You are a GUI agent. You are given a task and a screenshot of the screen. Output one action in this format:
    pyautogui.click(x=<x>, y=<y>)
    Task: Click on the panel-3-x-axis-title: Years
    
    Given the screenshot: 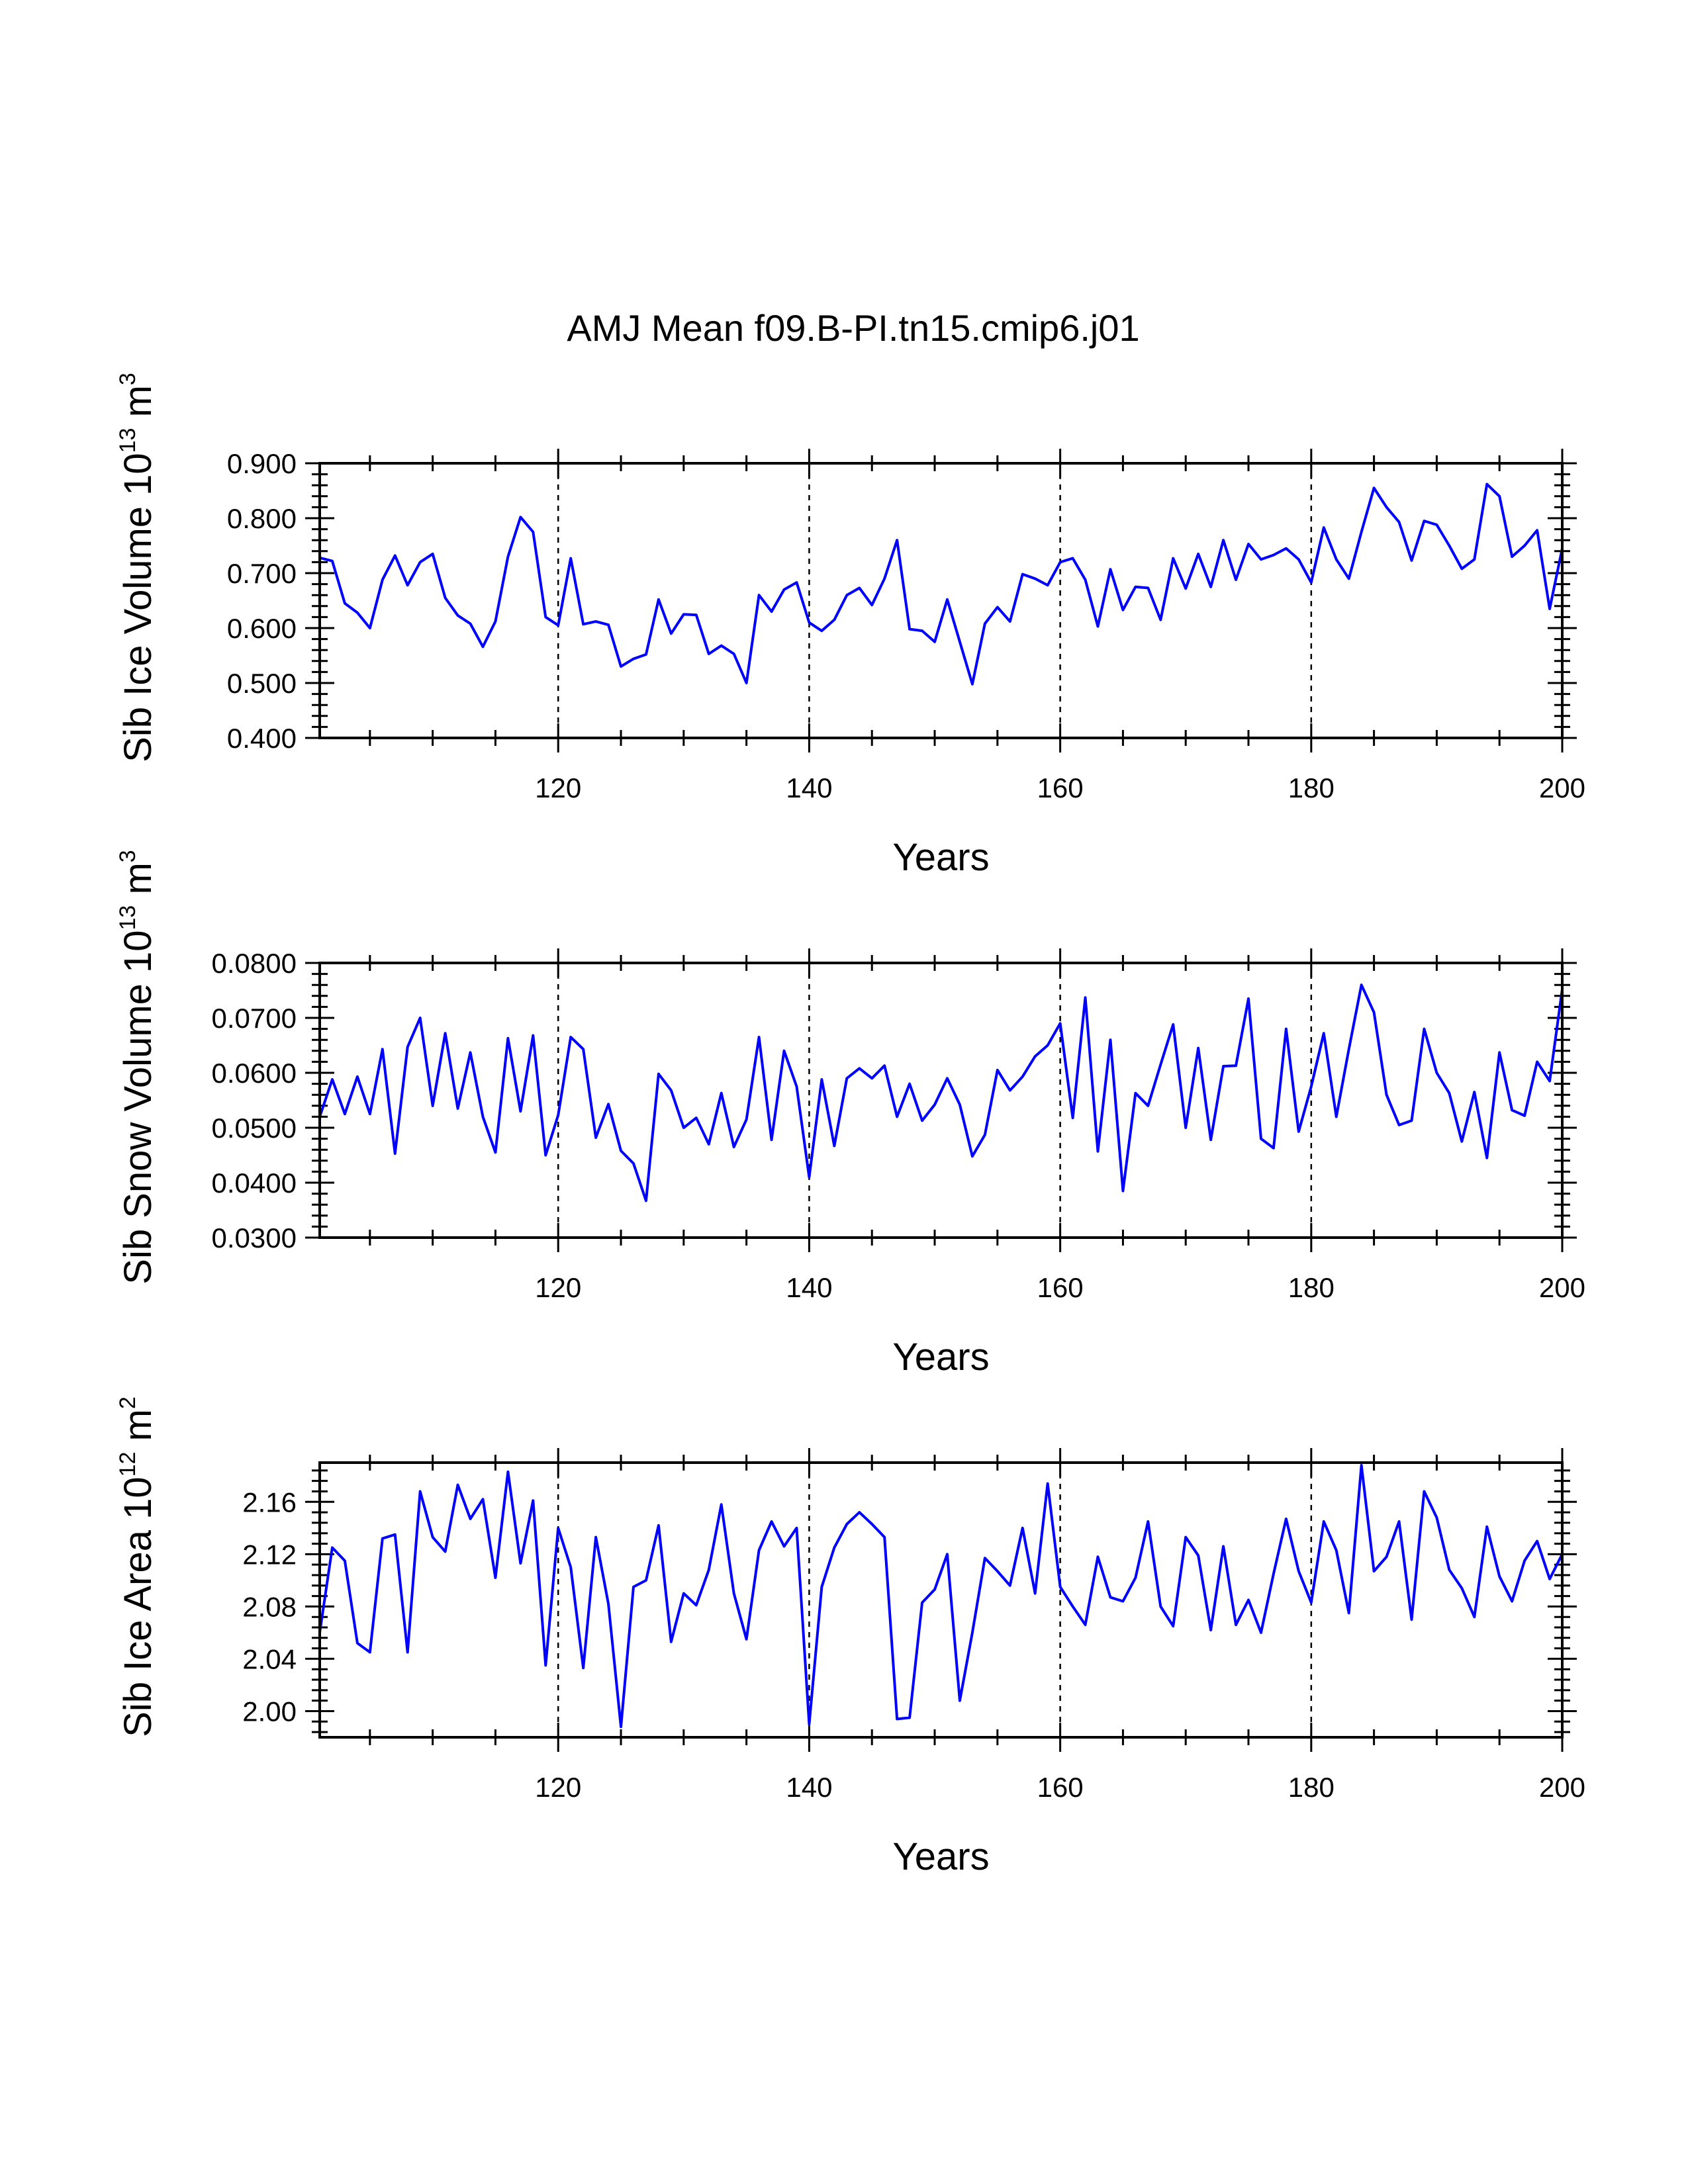 What is the action you would take?
    pyautogui.click(x=940, y=1857)
    